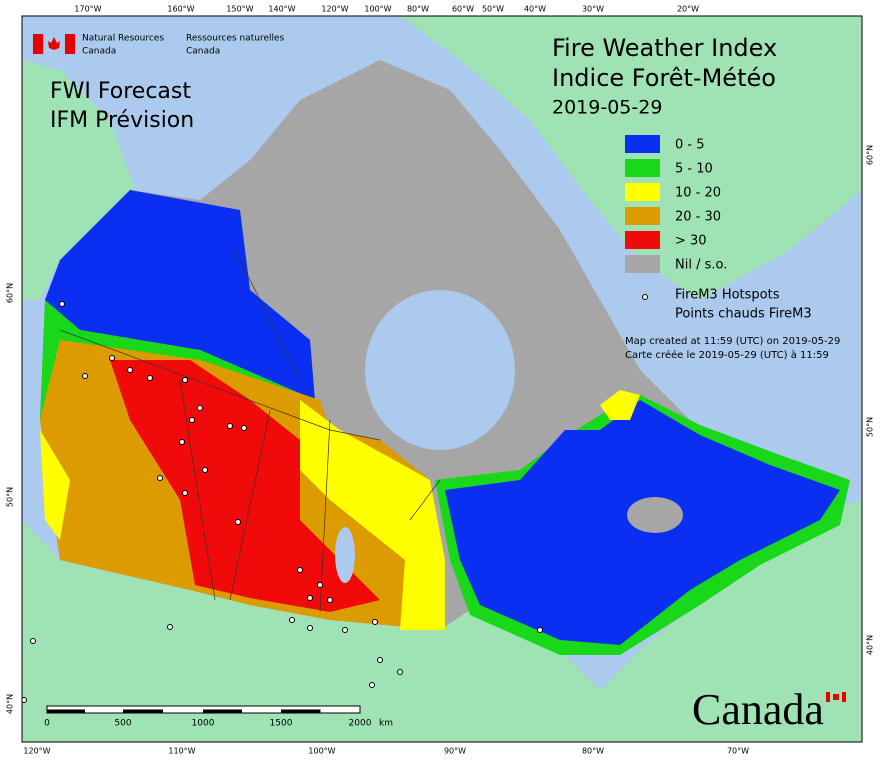 The width and height of the screenshot is (880, 764). What do you see at coordinates (122, 120) in the screenshot?
I see `product-title: IFM Prévision` at bounding box center [122, 120].